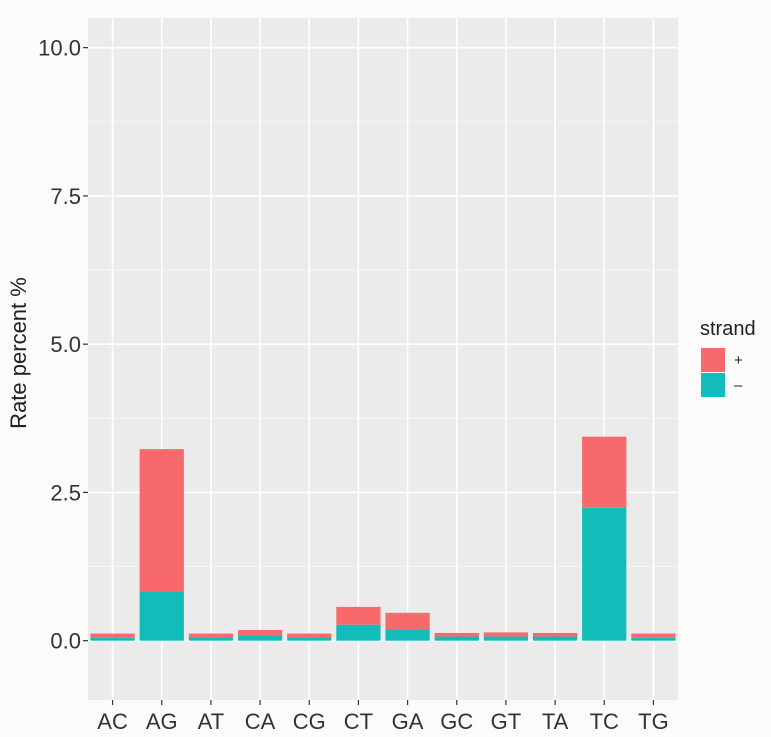  Describe the element at coordinates (555, 721) in the screenshot. I see `x-tick-label: TA` at that location.